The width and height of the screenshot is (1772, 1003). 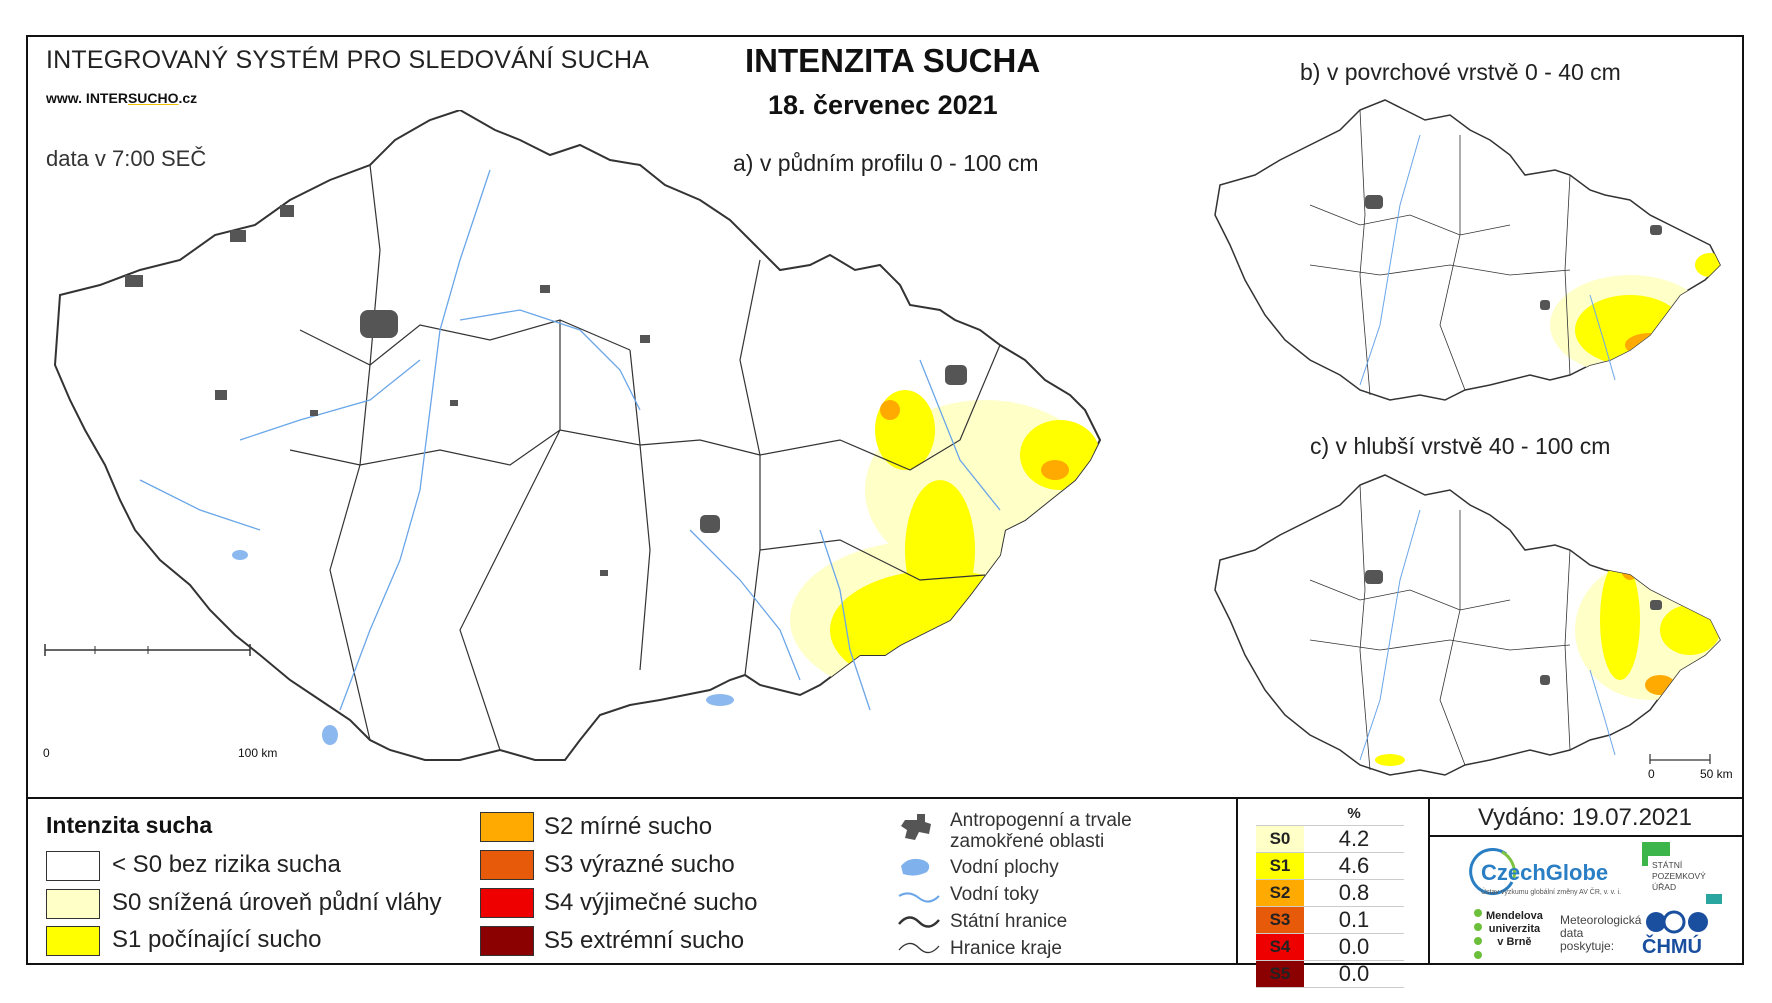 What do you see at coordinates (994, 894) in the screenshot?
I see `symbol-river-label: Vodní toky` at bounding box center [994, 894].